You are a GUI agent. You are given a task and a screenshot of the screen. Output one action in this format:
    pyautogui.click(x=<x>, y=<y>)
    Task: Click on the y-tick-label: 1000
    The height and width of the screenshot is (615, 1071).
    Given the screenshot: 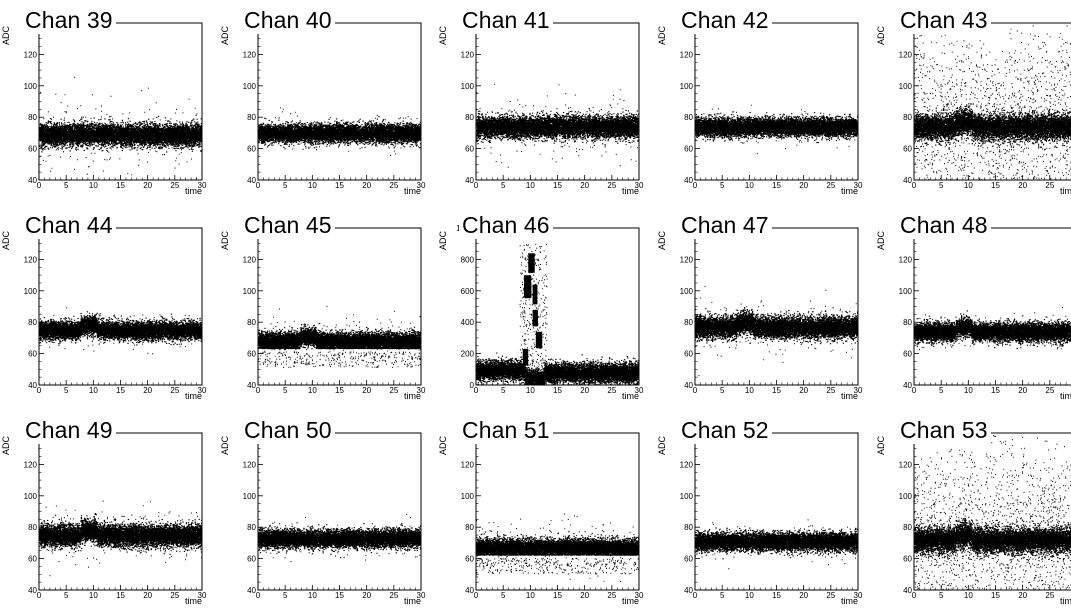 What is the action you would take?
    pyautogui.click(x=465, y=228)
    